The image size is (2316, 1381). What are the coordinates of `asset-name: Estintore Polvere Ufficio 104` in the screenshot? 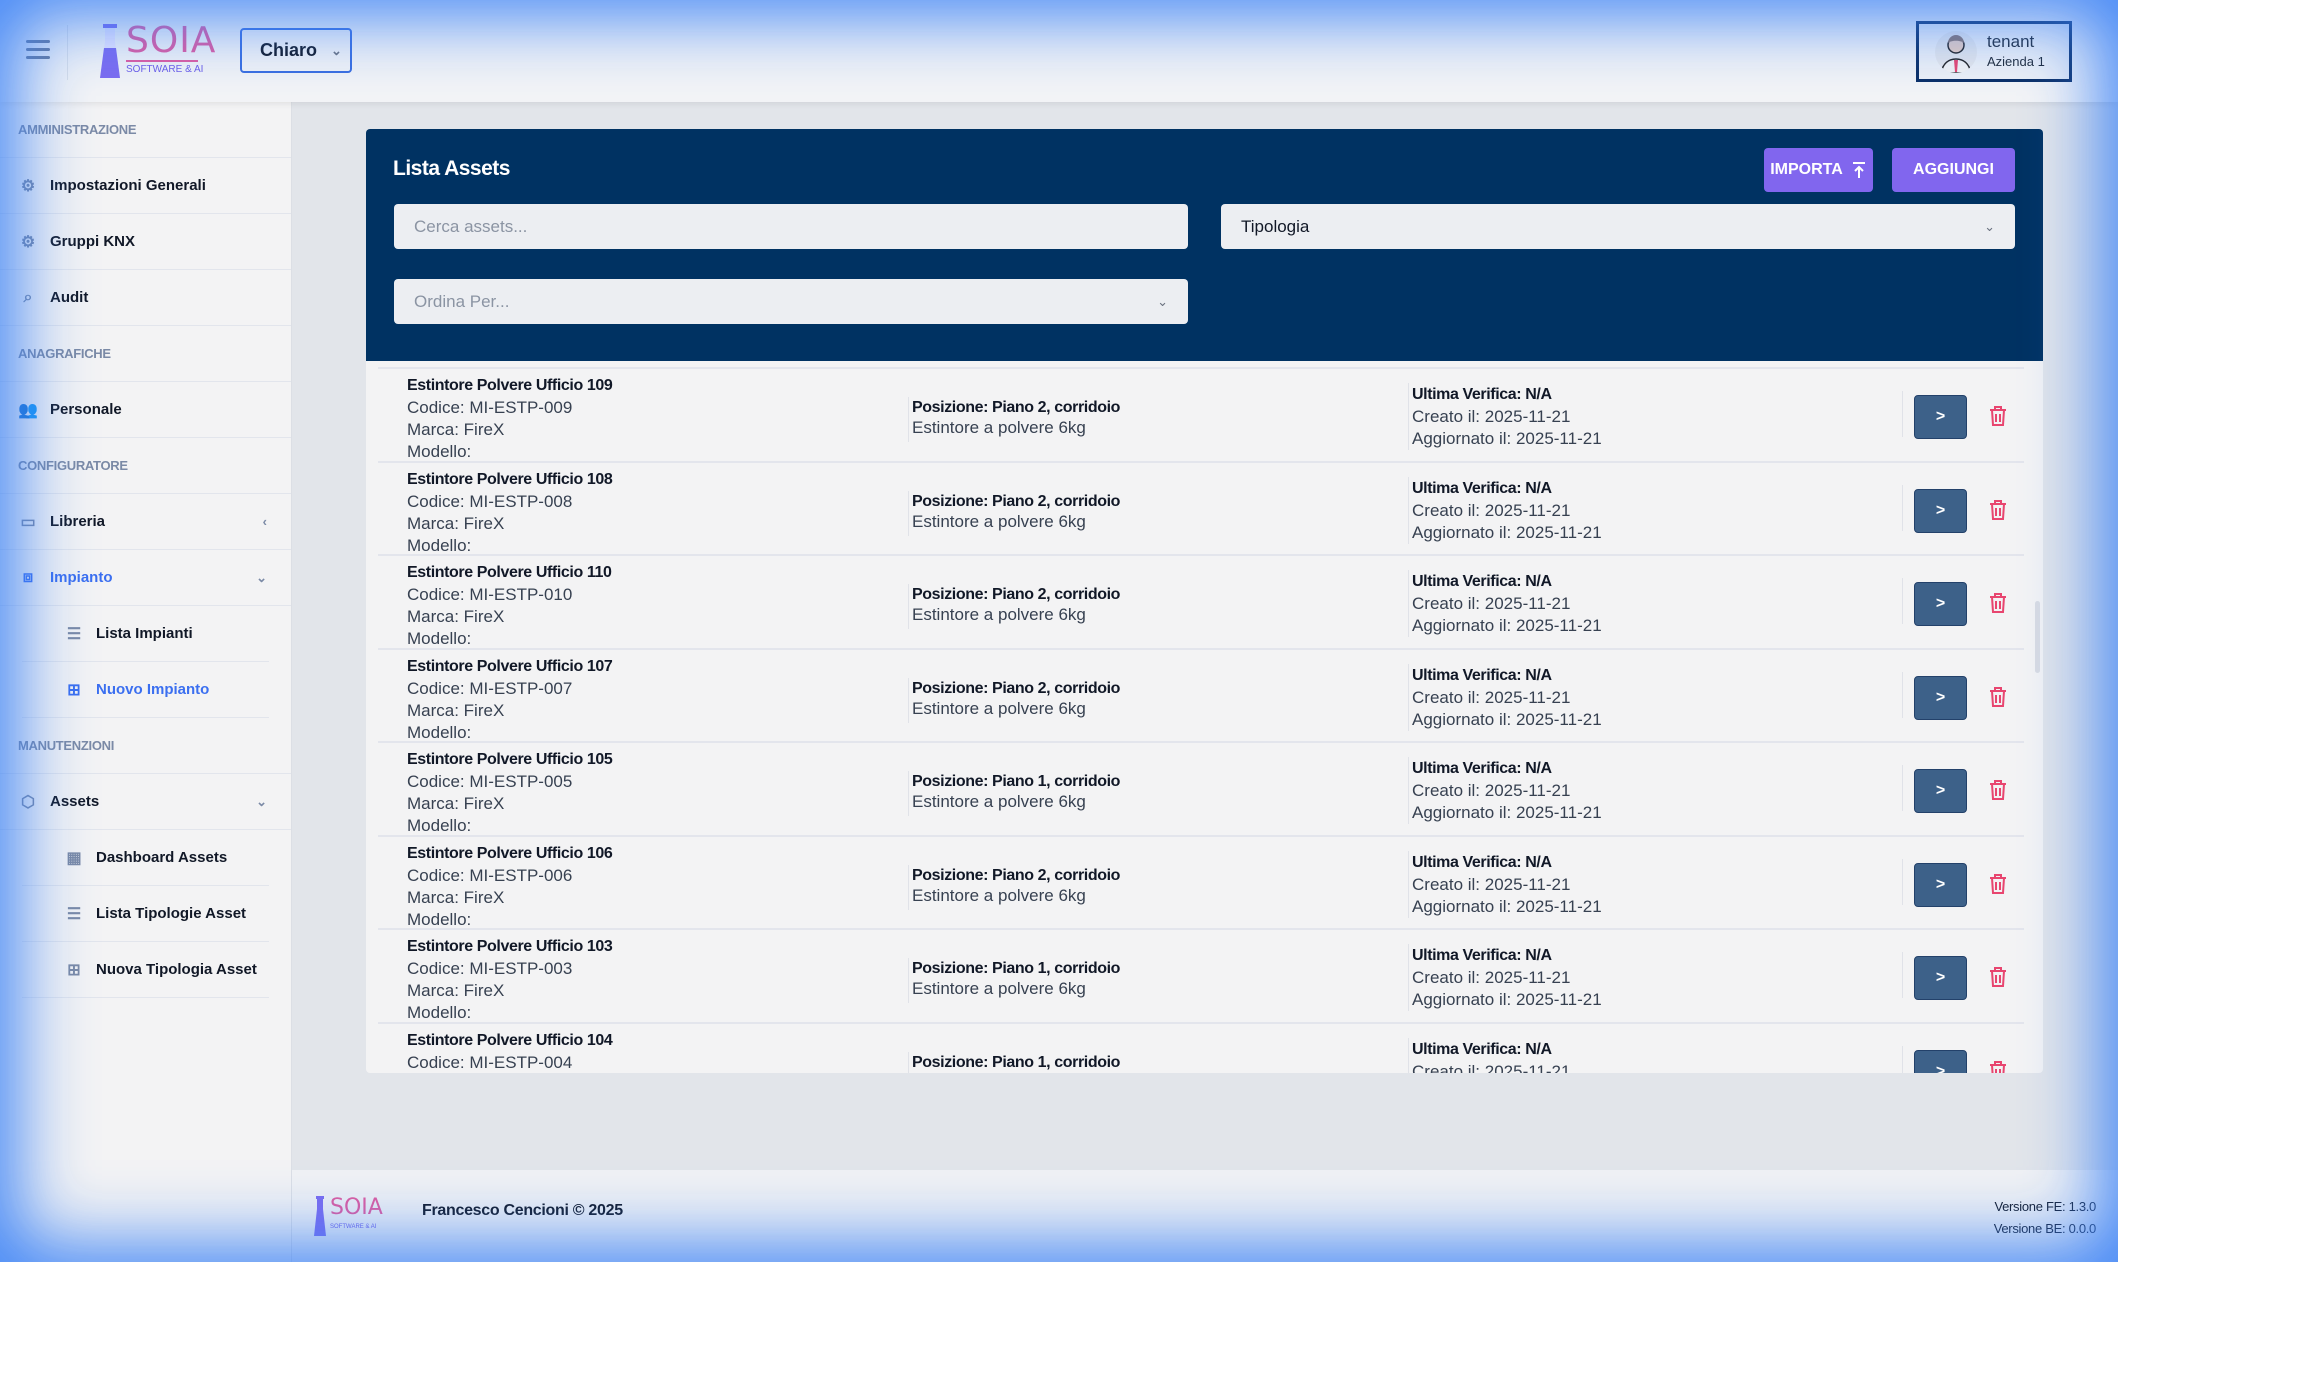 It's located at (510, 1040).